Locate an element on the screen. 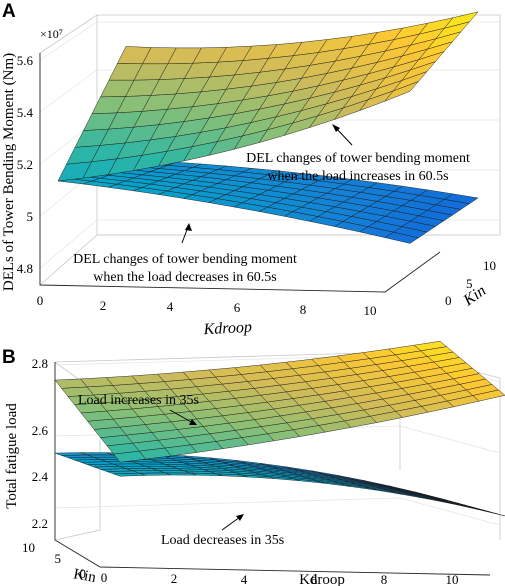 This screenshot has height=586, width=505. panel-b-y-tick: 5 is located at coordinates (58, 558).